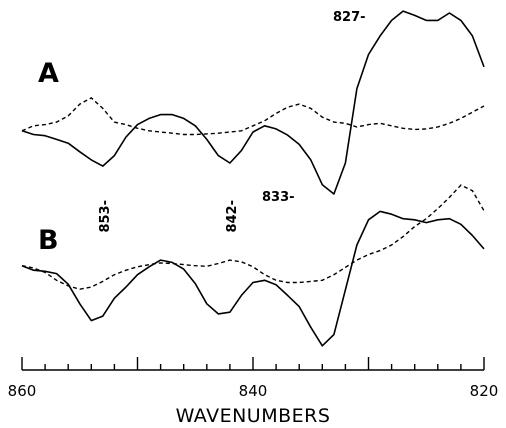 The height and width of the screenshot is (428, 506). What do you see at coordinates (253, 363) in the screenshot?
I see `x-axis-ticks` at bounding box center [253, 363].